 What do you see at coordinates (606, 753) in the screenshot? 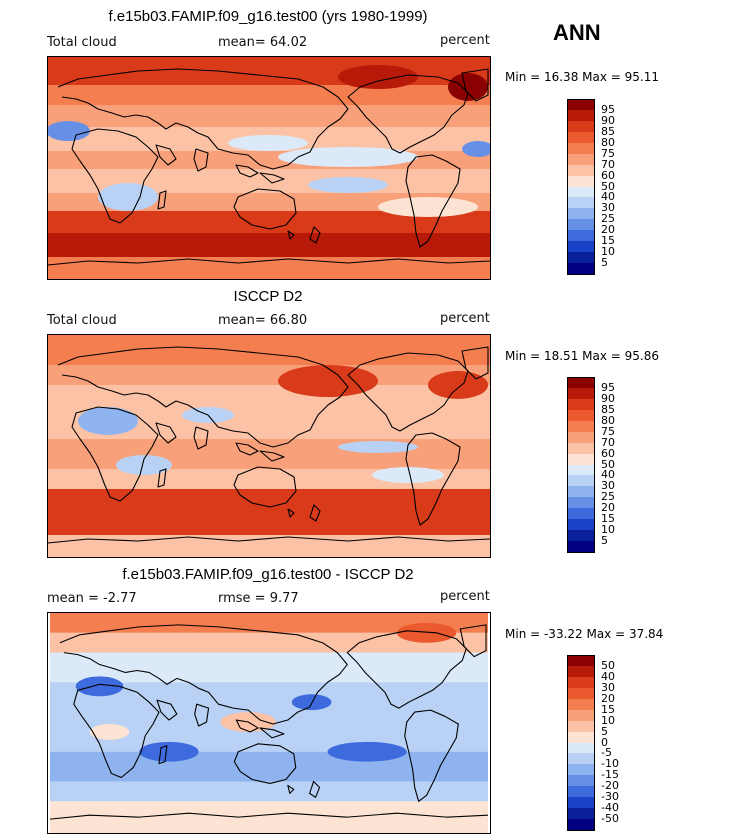
I see `colorbar-label: -5` at bounding box center [606, 753].